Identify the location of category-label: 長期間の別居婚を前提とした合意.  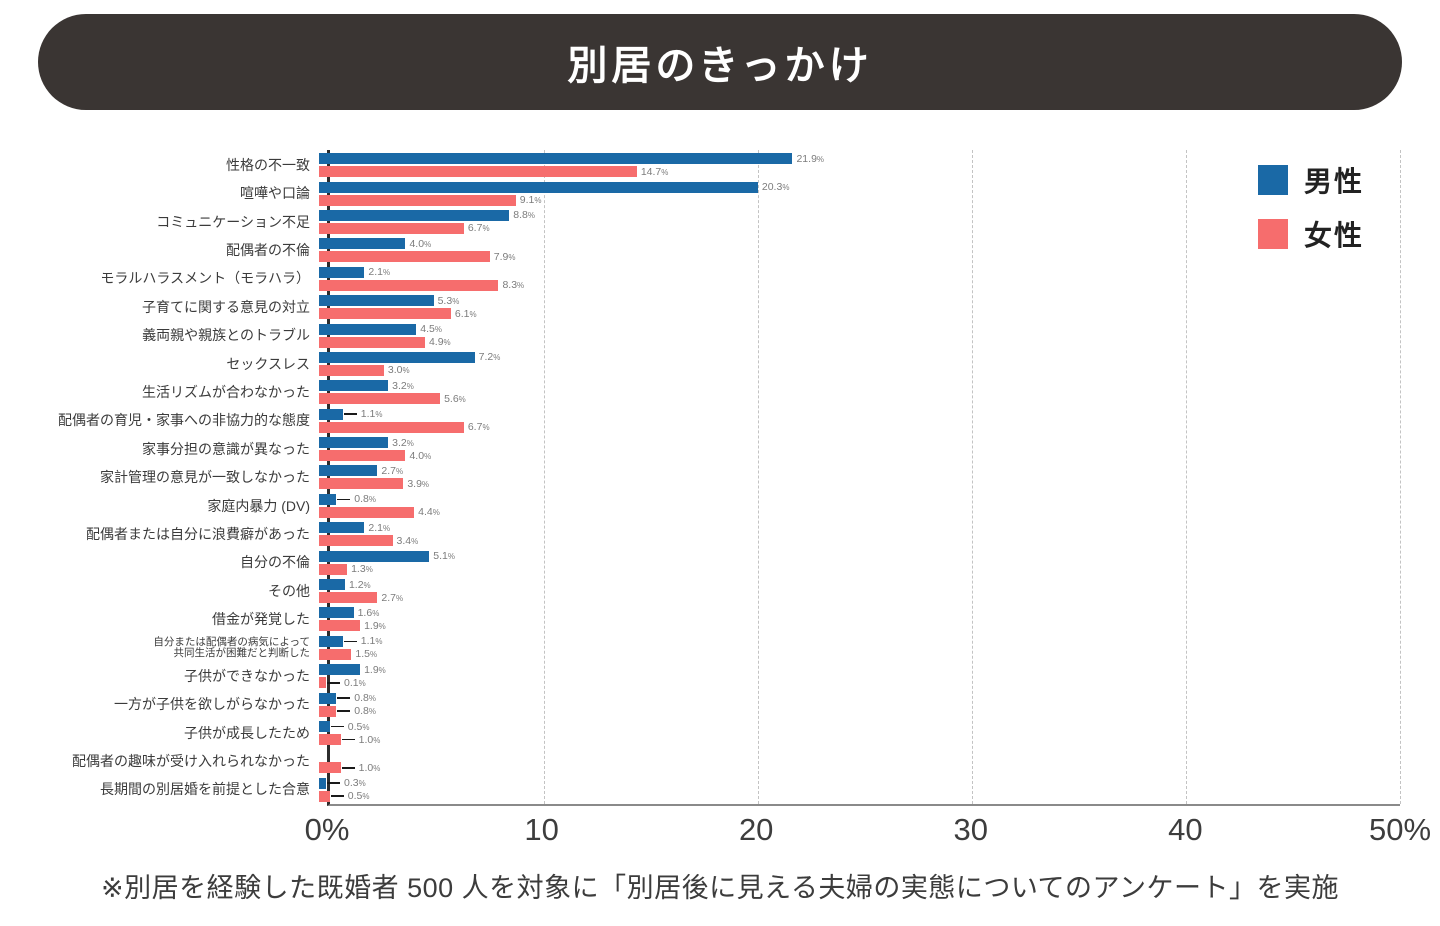
(205, 789).